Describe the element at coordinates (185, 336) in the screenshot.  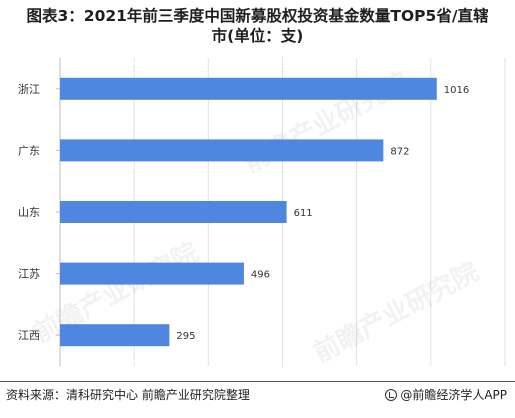
I see `data-label: 295` at that location.